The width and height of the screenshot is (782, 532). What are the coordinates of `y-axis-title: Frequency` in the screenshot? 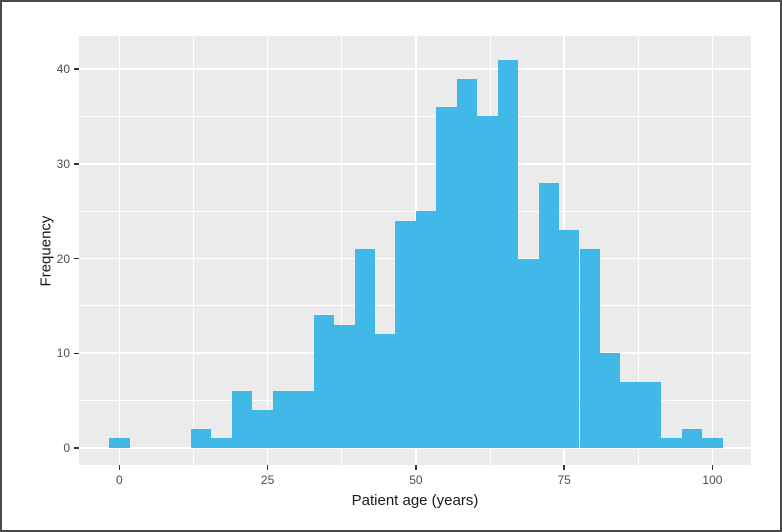 It's located at (46, 251).